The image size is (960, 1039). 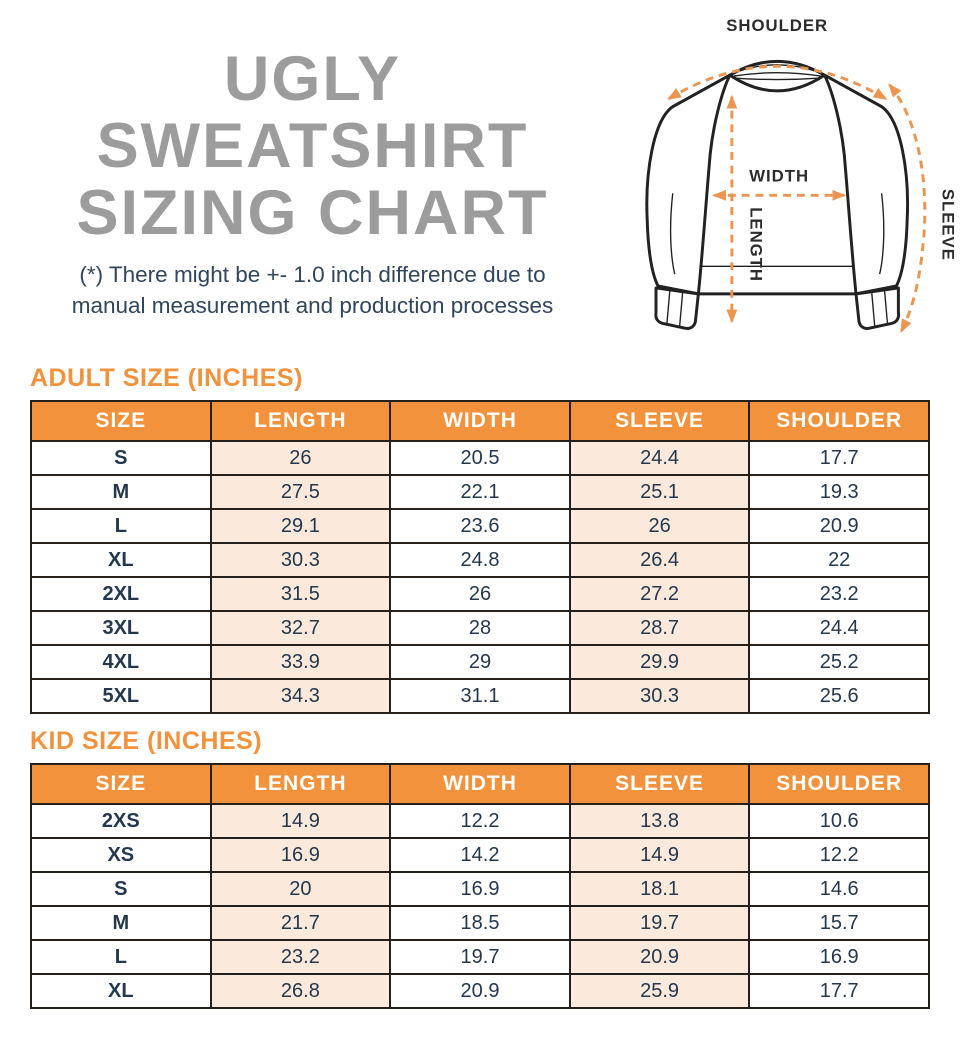 I want to click on measurement-cell: 29.9, so click(x=659, y=662).